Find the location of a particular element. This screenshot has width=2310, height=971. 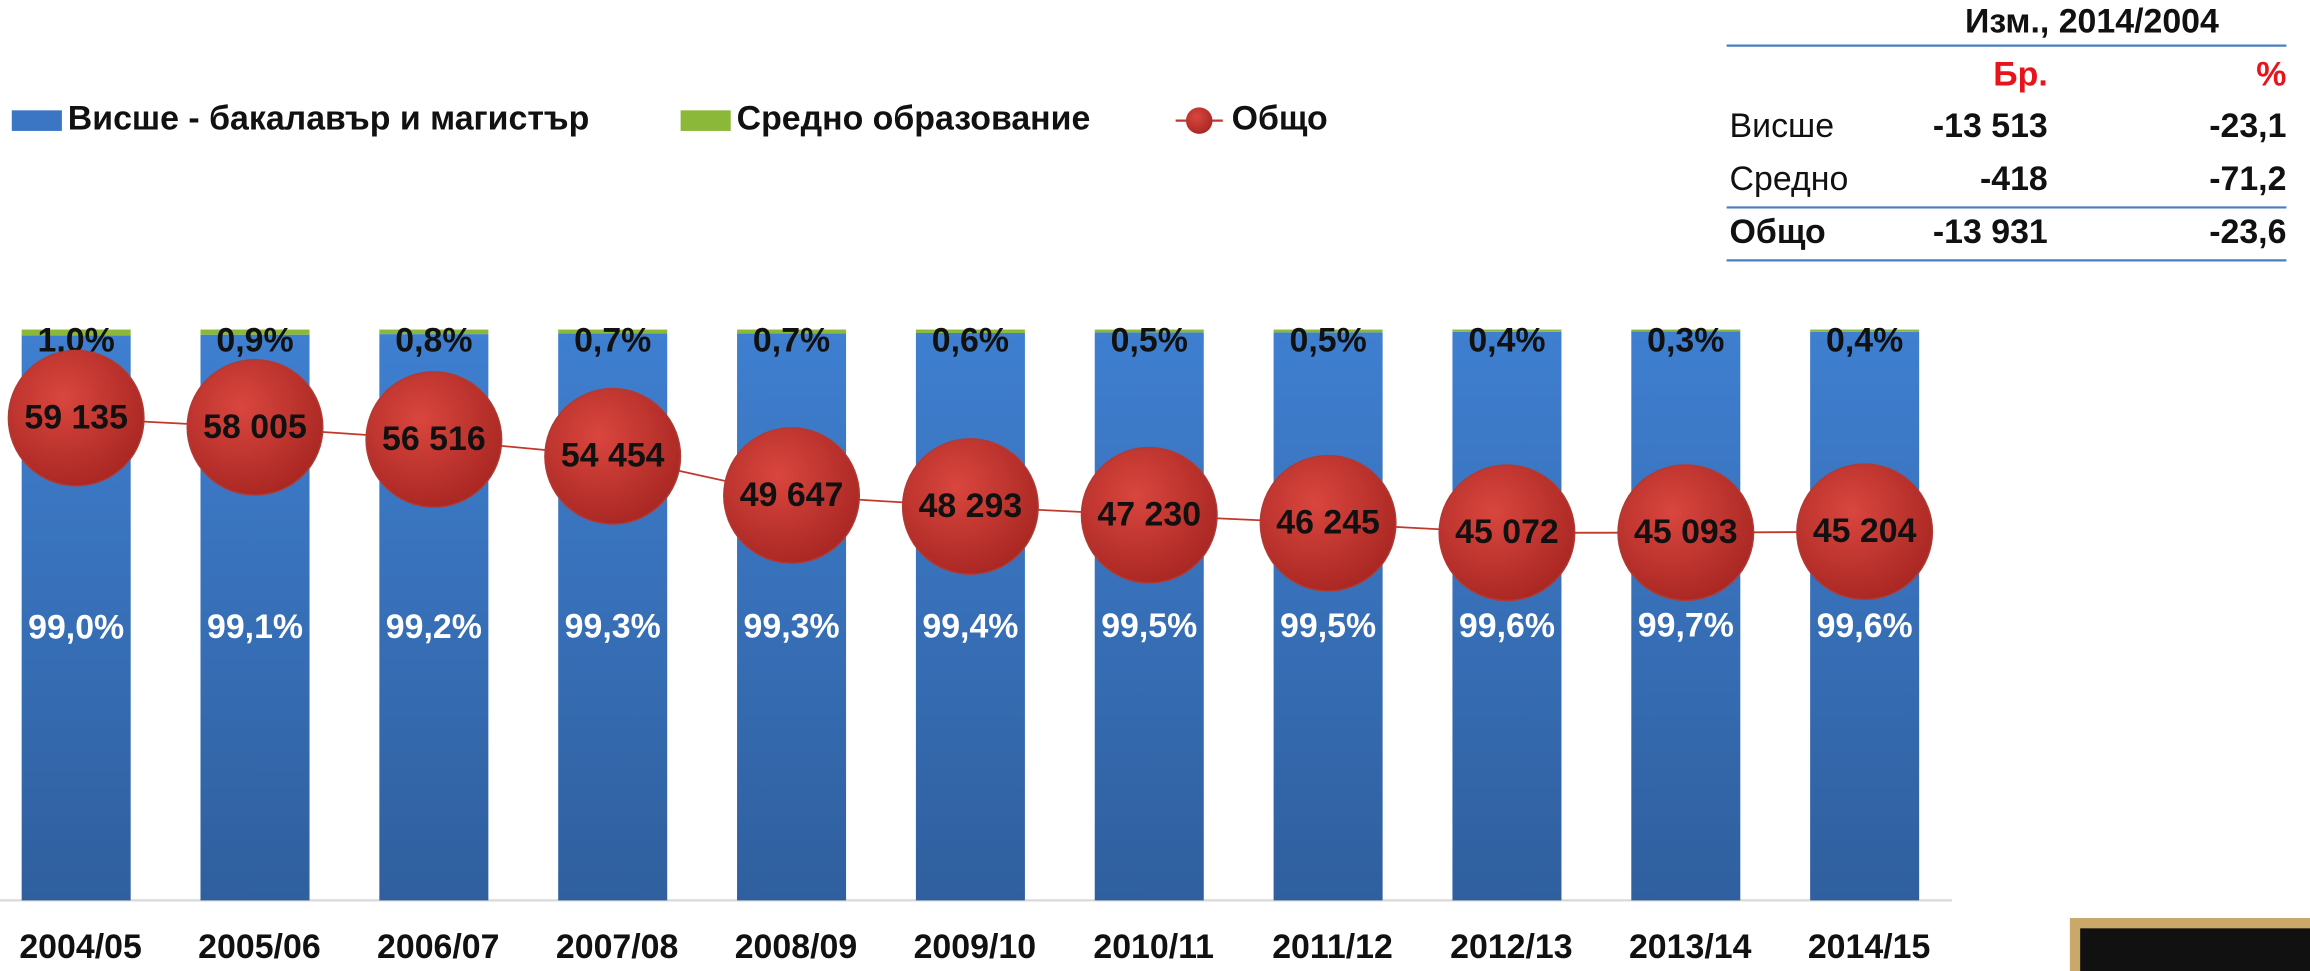

x-tick-label: 2013/14 is located at coordinates (1690, 947).